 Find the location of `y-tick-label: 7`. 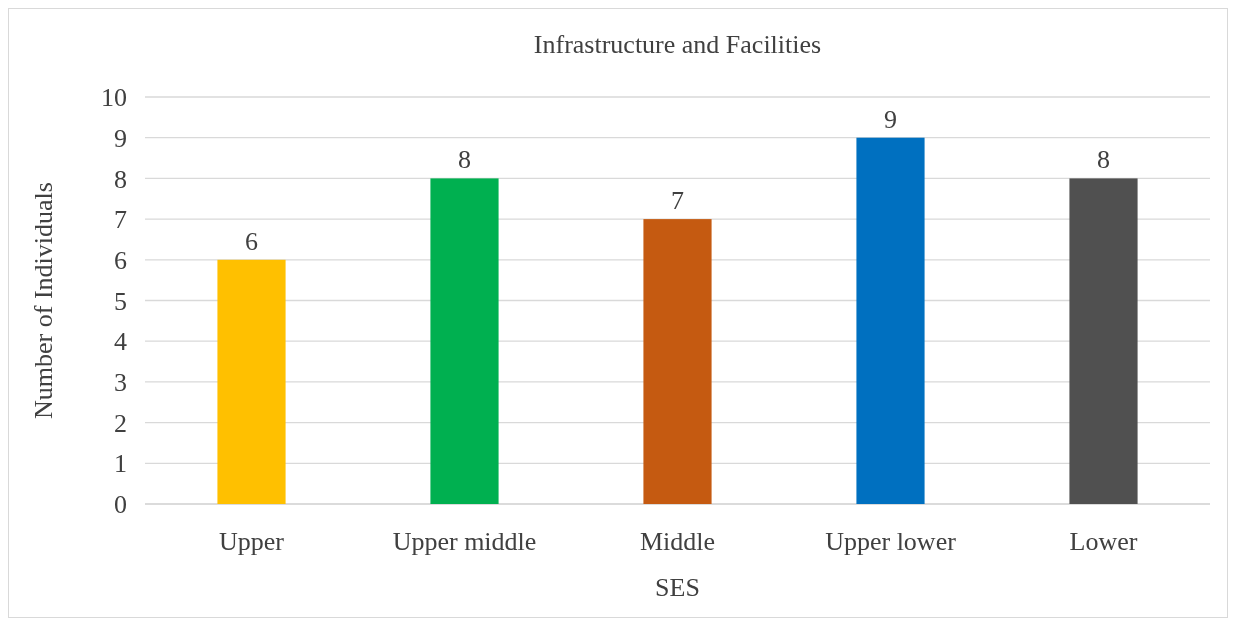

y-tick-label: 7 is located at coordinates (120, 220).